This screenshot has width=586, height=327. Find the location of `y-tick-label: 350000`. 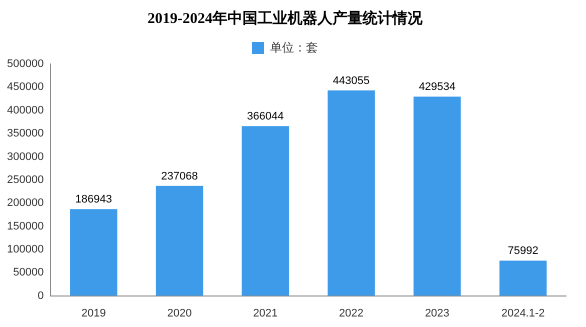

y-tick-label: 350000 is located at coordinates (25, 134).